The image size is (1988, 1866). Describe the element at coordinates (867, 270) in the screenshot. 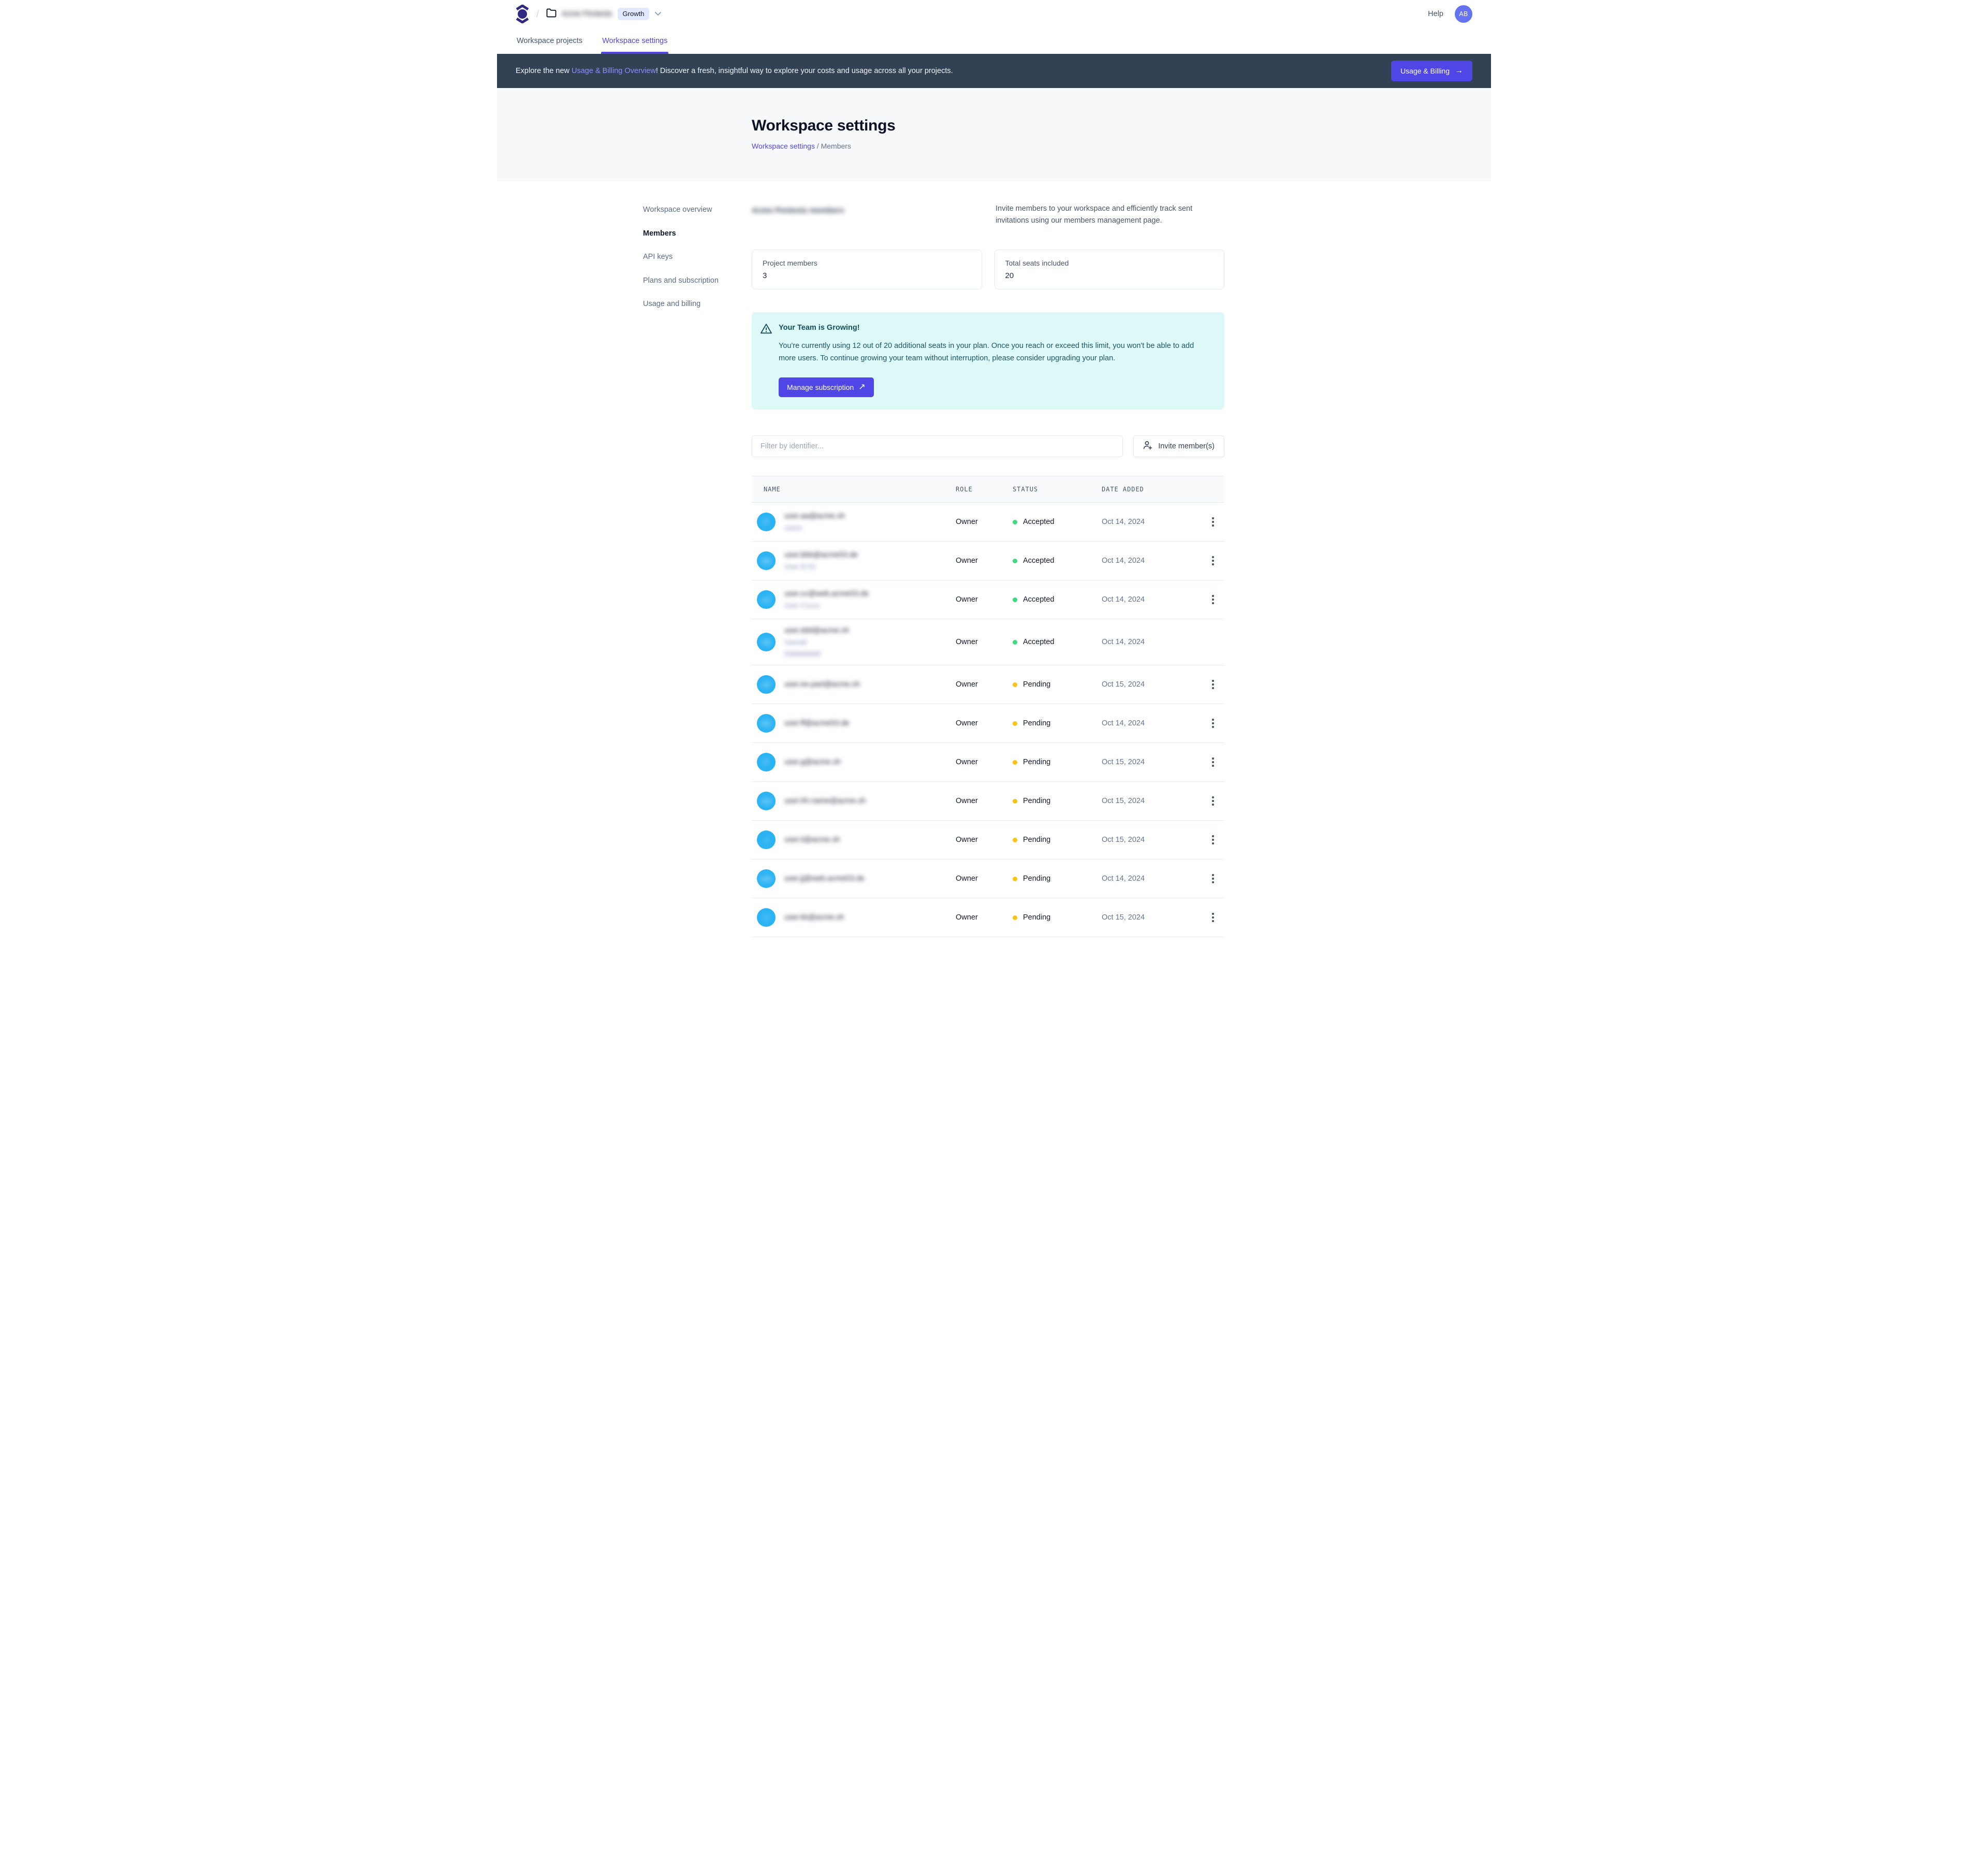

I see `stat-card: Project members 3` at that location.